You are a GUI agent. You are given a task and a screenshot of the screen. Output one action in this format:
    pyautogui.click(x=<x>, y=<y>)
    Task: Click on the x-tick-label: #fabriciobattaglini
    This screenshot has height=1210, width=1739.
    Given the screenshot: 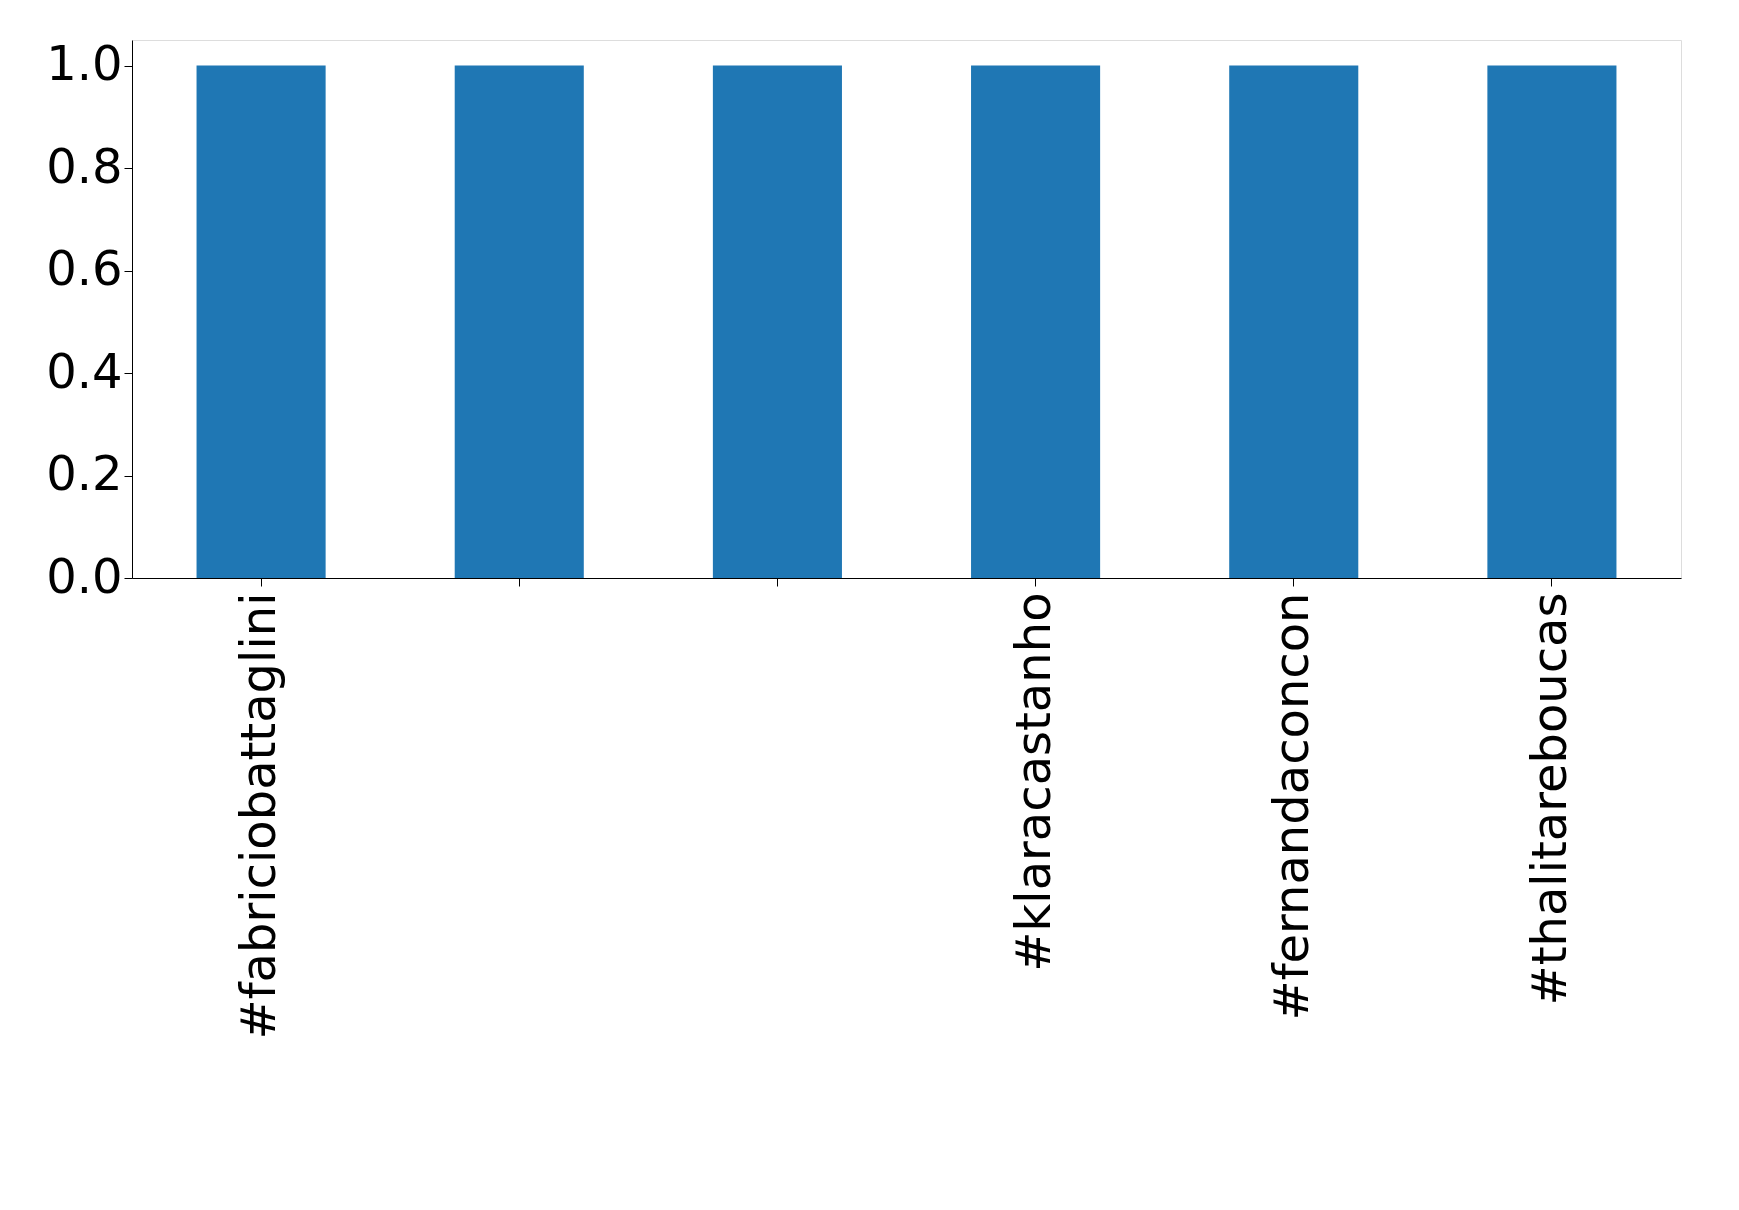 What is the action you would take?
    pyautogui.click(x=258, y=816)
    